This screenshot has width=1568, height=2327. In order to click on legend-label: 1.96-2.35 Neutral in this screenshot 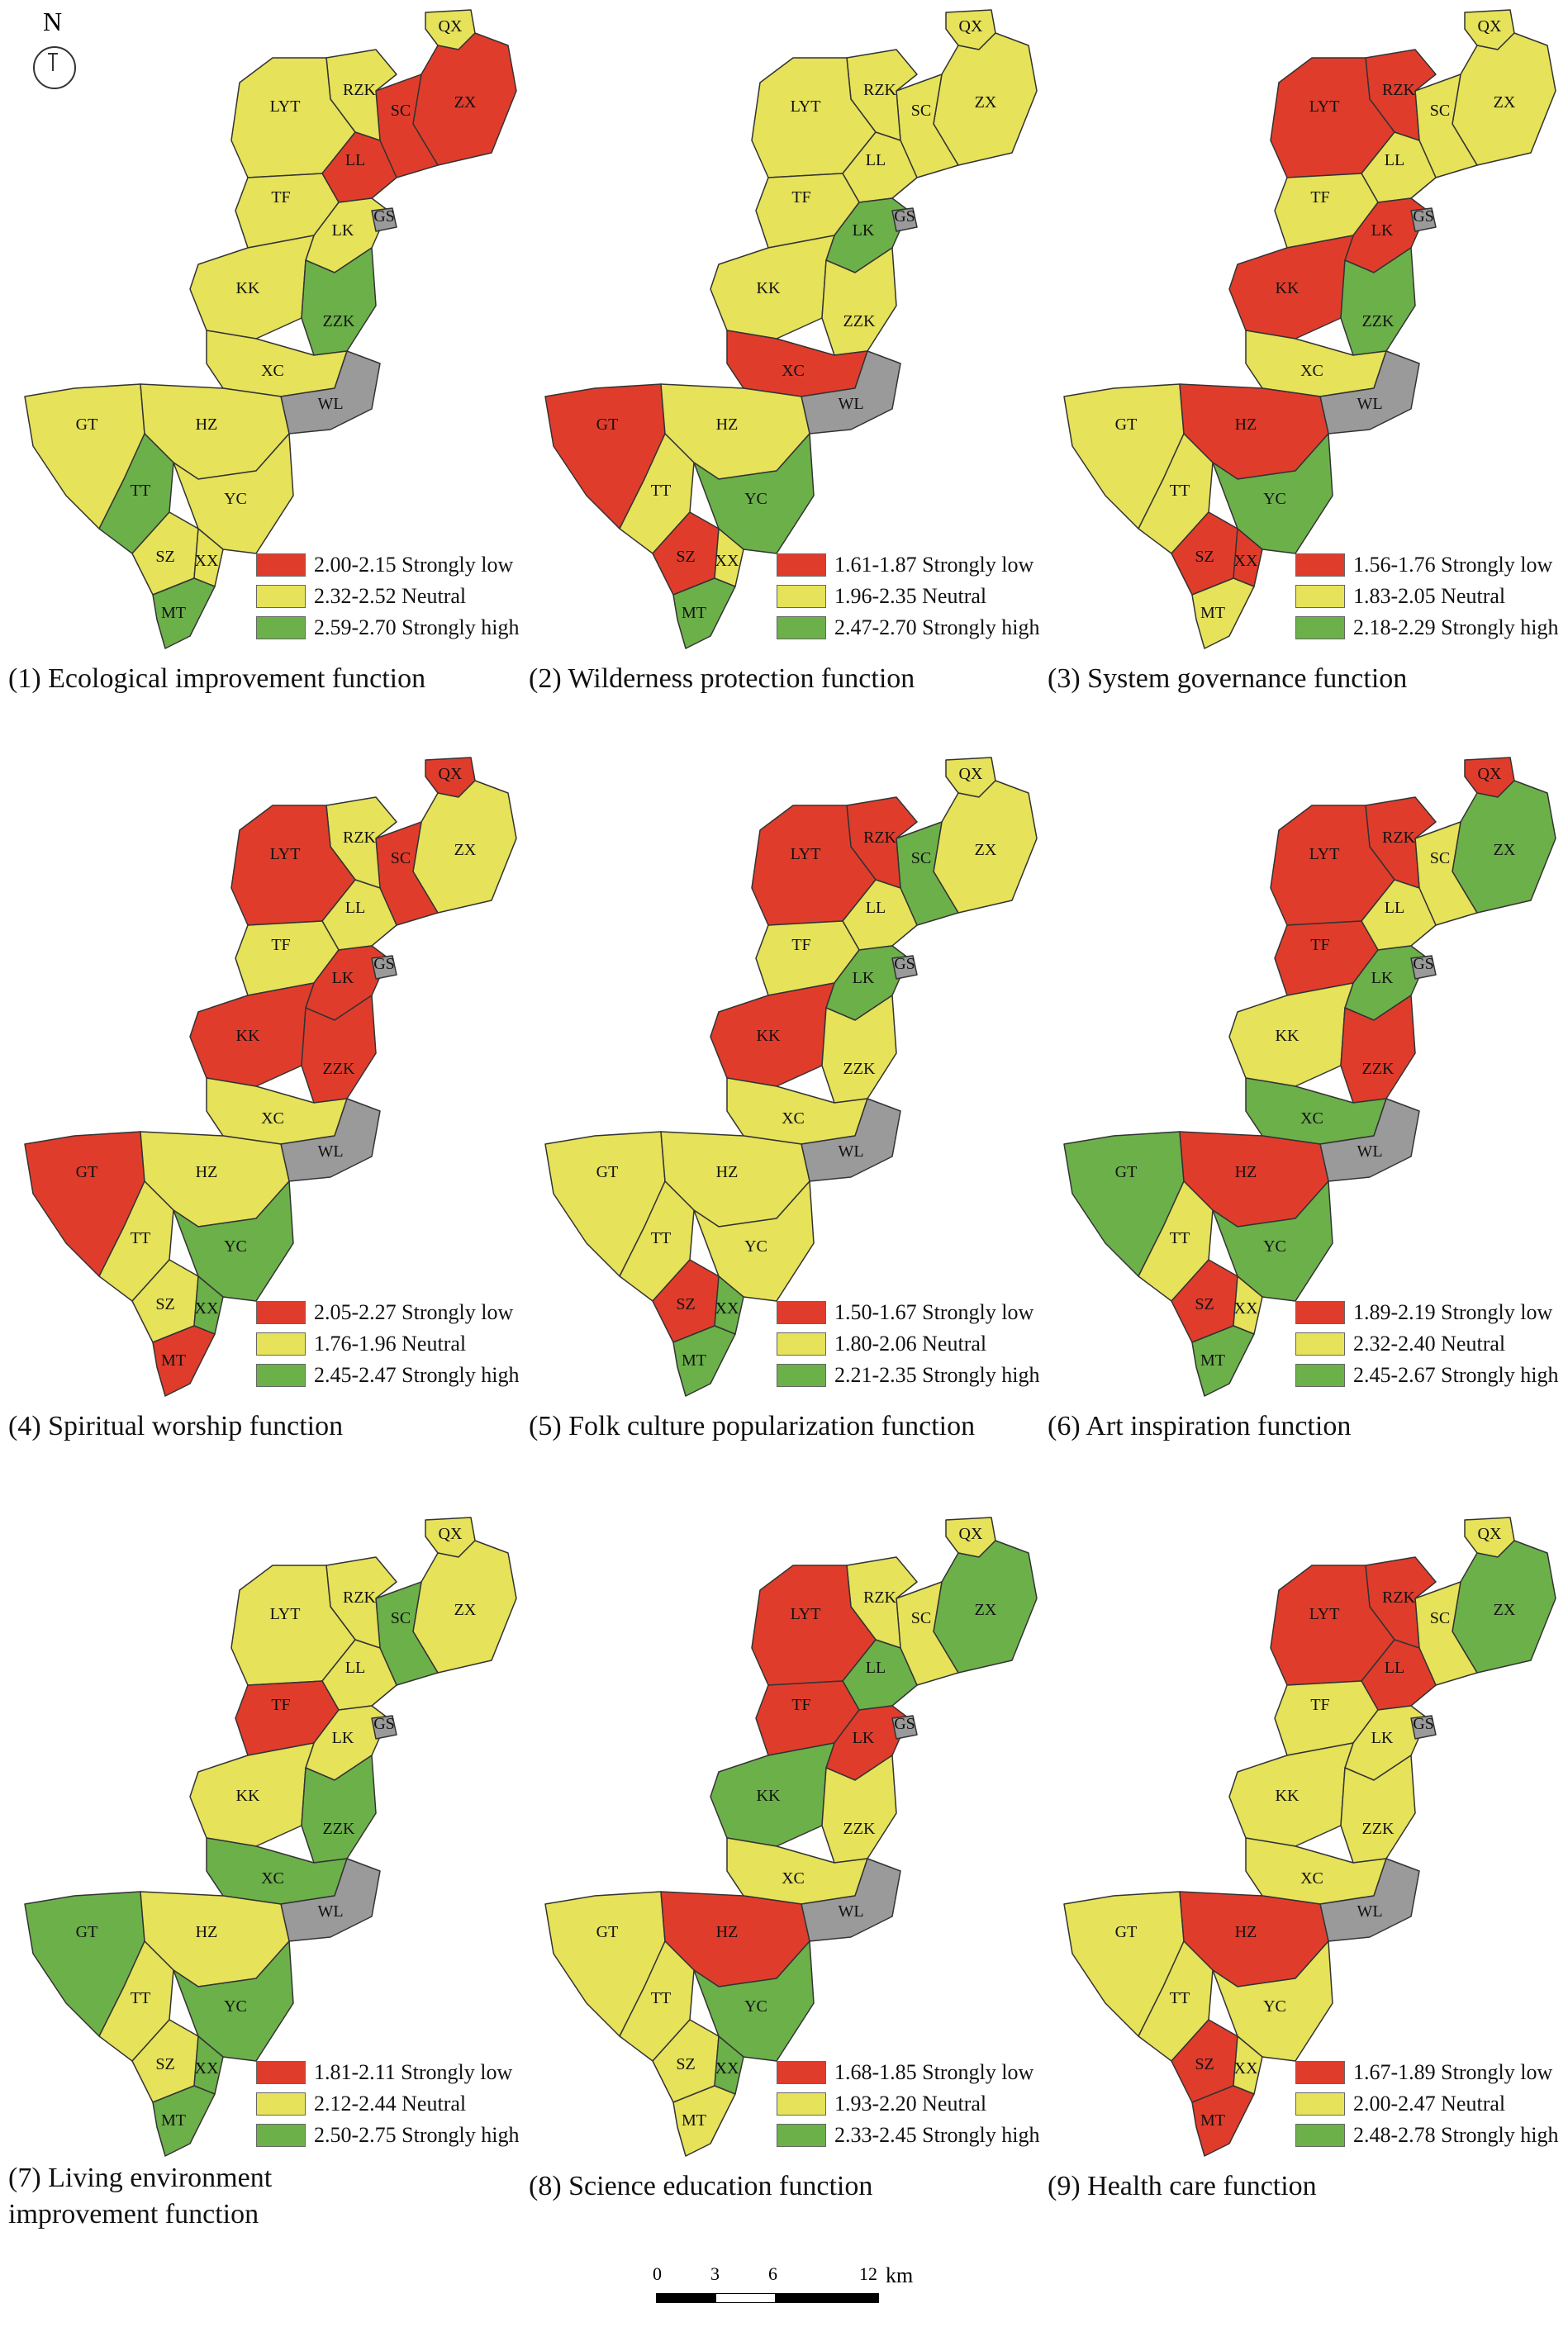, I will do `click(911, 596)`.